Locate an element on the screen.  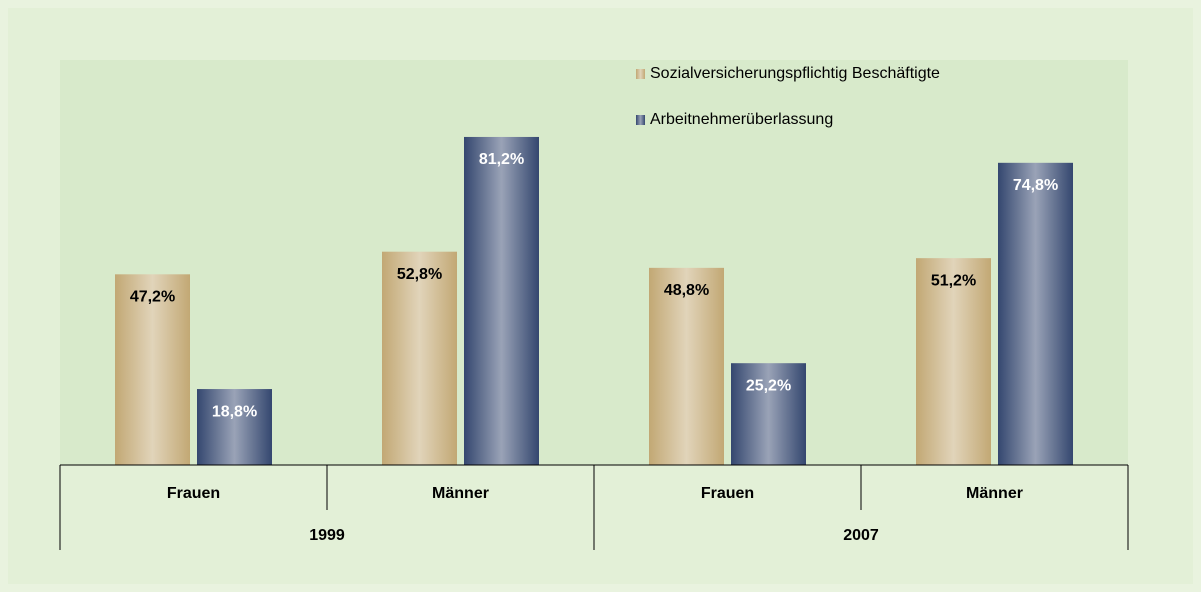
value-label: 51,2% is located at coordinates (953, 280).